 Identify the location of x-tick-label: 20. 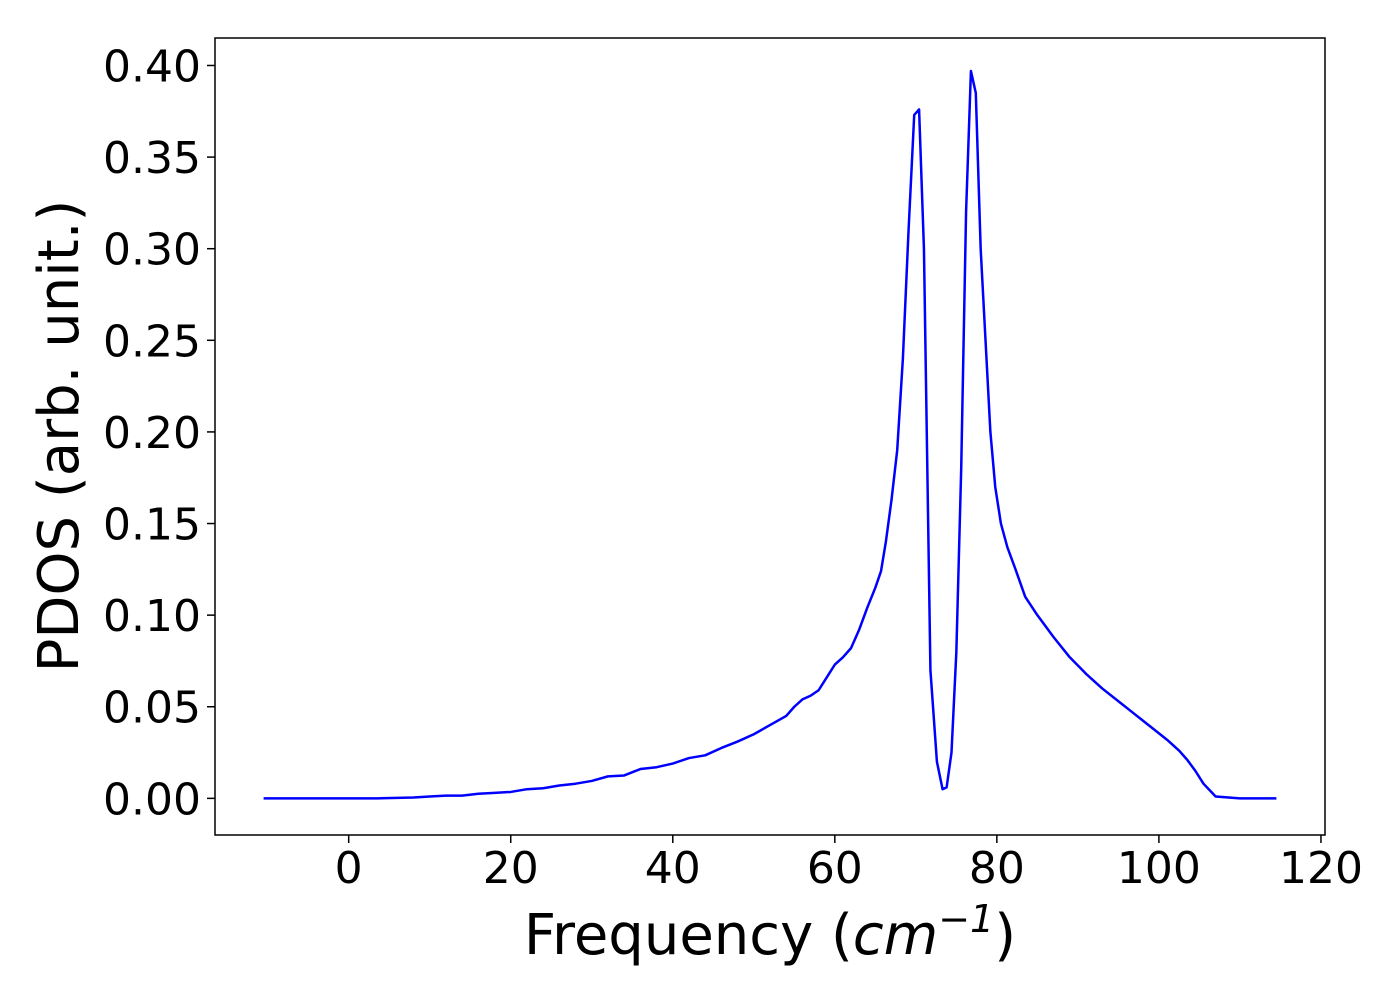
(511, 868).